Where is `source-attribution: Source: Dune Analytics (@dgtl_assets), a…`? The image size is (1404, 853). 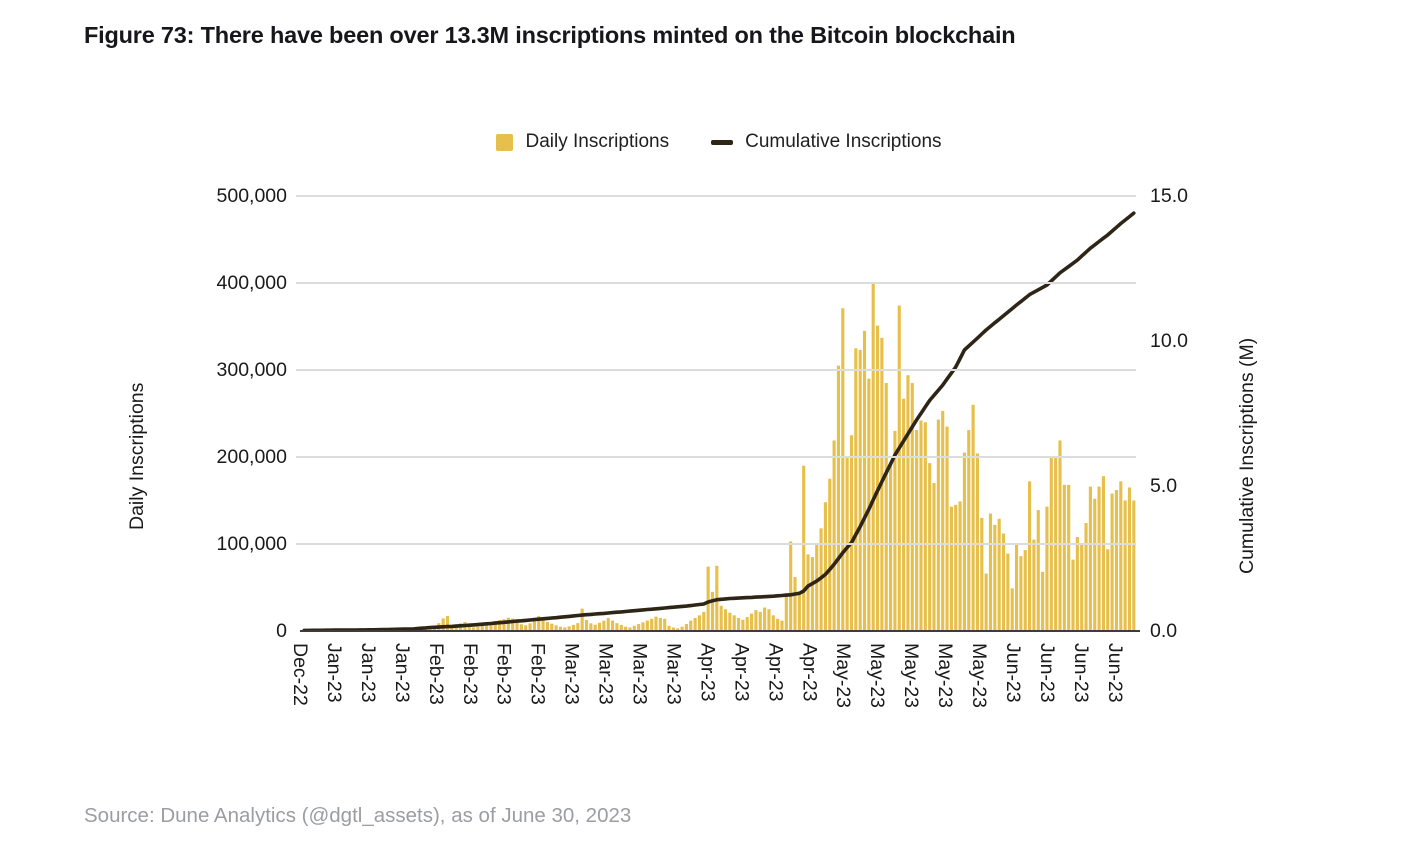
source-attribution: Source: Dune Analytics (@dgtl_assets), a… is located at coordinates (358, 815).